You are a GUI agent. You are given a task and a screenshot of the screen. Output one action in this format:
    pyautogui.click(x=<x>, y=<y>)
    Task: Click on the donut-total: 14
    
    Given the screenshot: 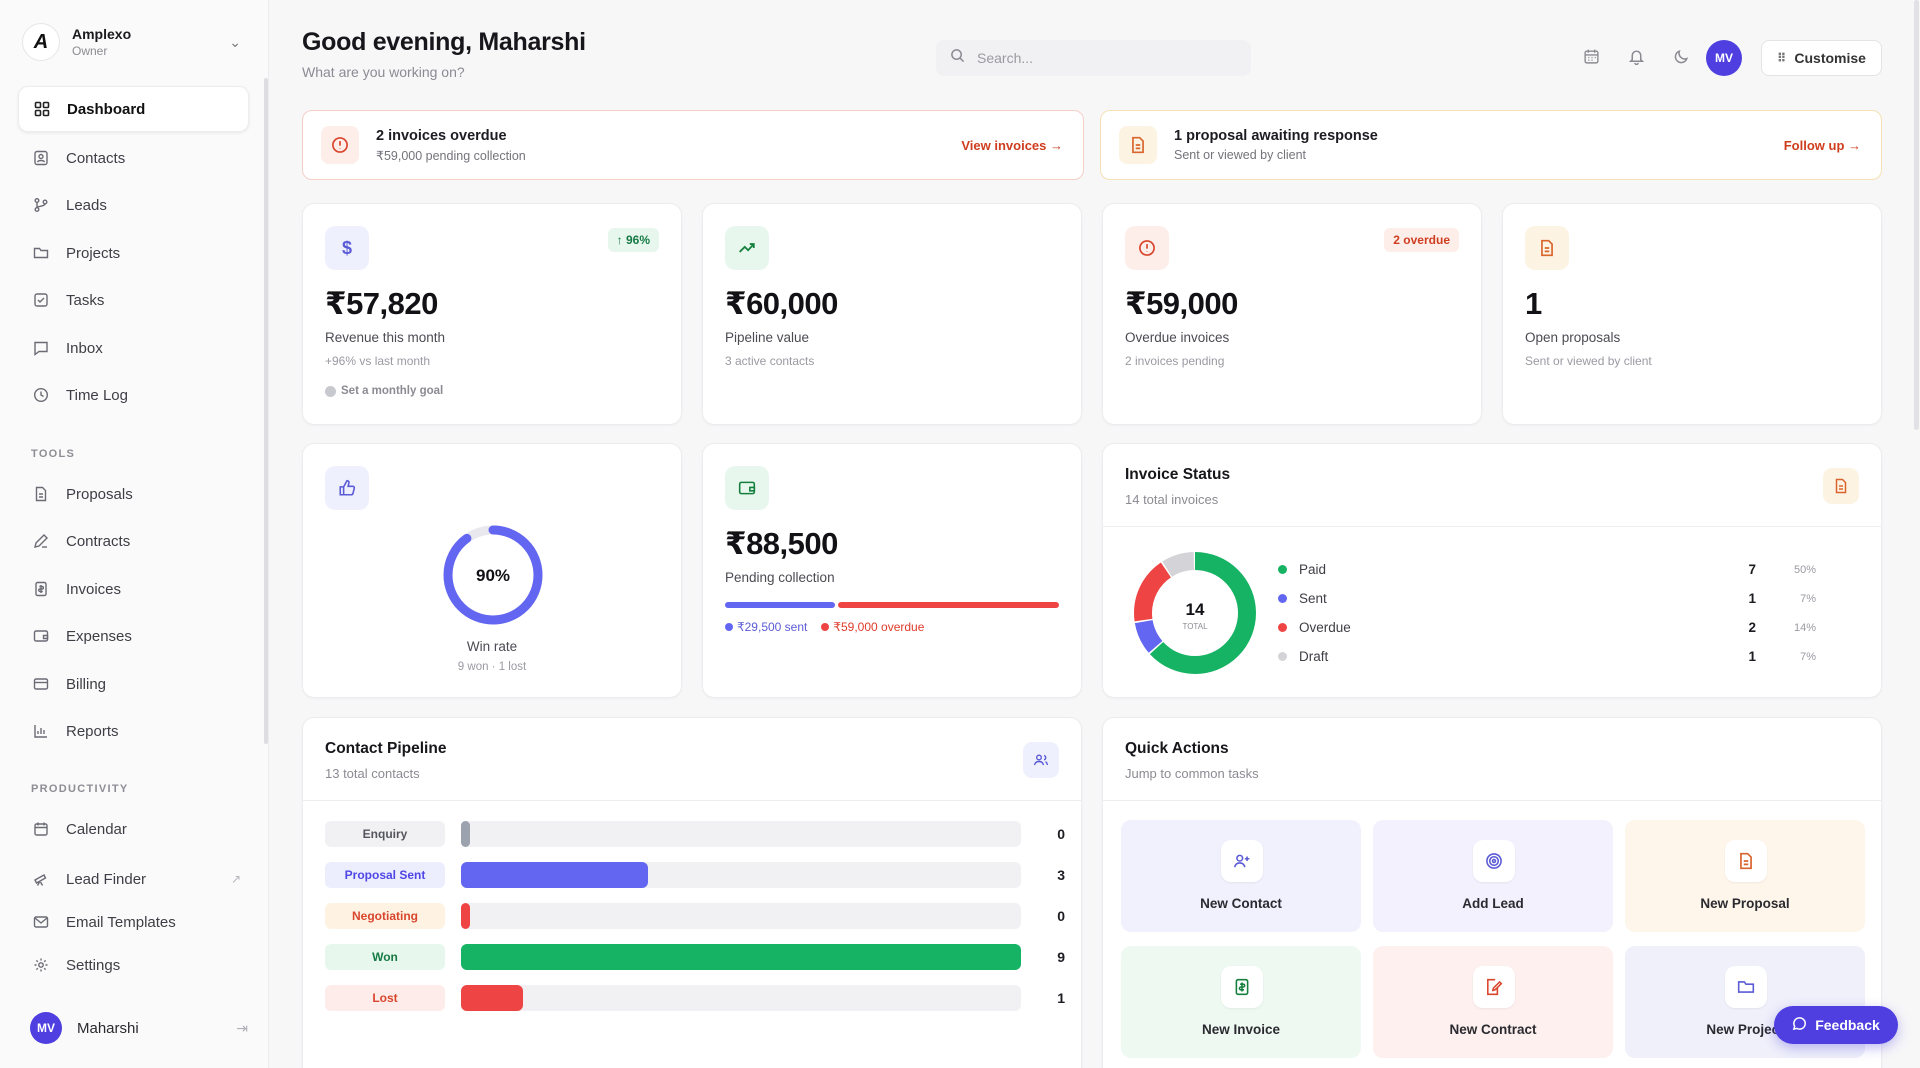 What is the action you would take?
    pyautogui.click(x=1195, y=609)
    